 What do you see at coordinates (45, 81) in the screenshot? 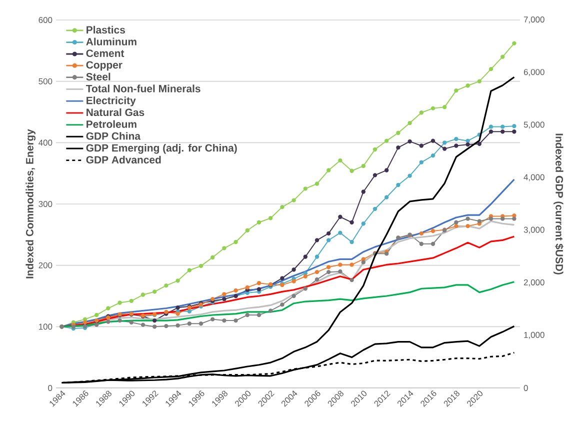
I see `y-tick-label: 500` at bounding box center [45, 81].